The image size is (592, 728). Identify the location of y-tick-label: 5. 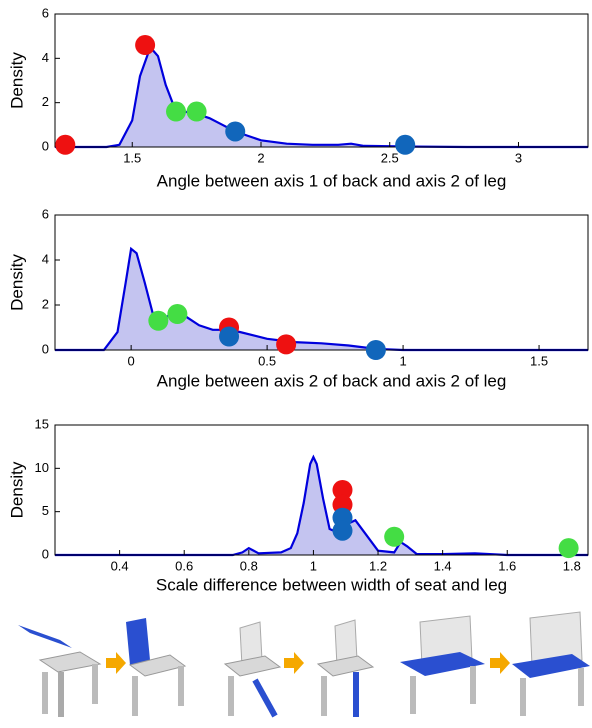
(45, 510).